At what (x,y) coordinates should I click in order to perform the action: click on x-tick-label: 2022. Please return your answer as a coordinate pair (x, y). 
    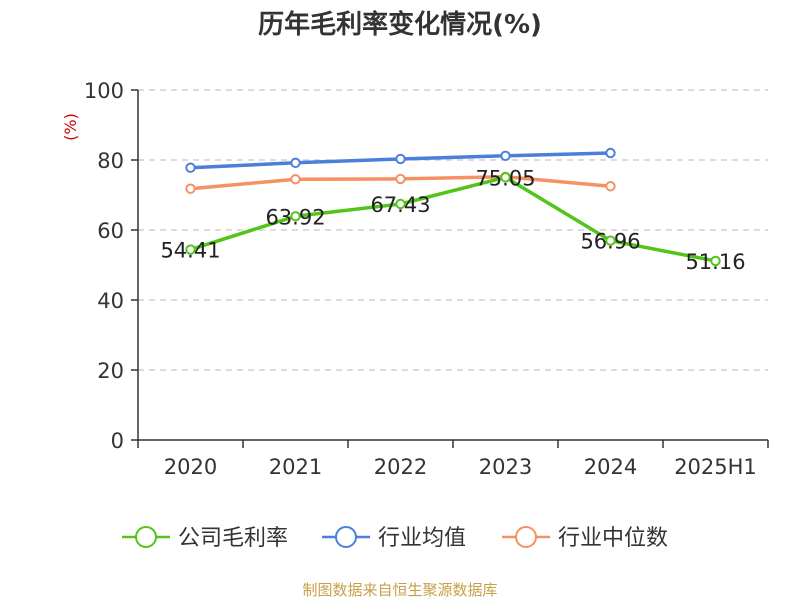
    Looking at the image, I should click on (400, 467).